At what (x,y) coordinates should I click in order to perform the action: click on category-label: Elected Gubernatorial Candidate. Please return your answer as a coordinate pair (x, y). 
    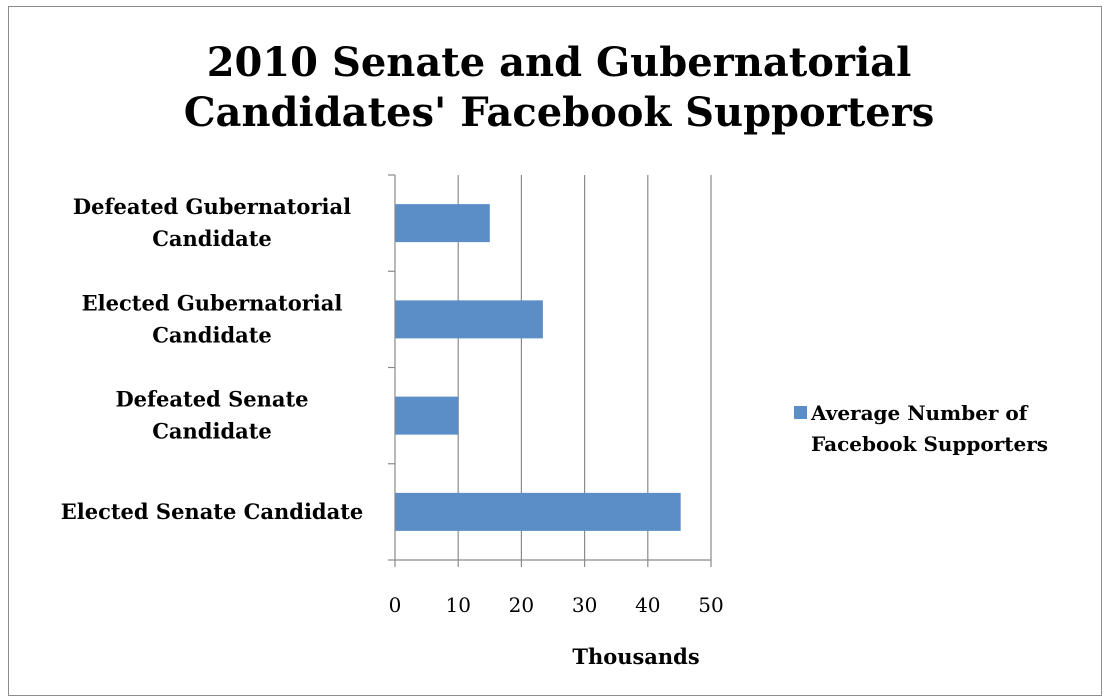
    Looking at the image, I should click on (212, 318).